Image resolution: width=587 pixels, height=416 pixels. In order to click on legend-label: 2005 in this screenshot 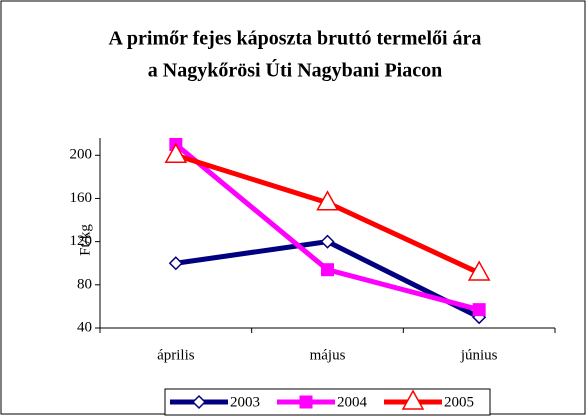, I will do `click(459, 402)`.